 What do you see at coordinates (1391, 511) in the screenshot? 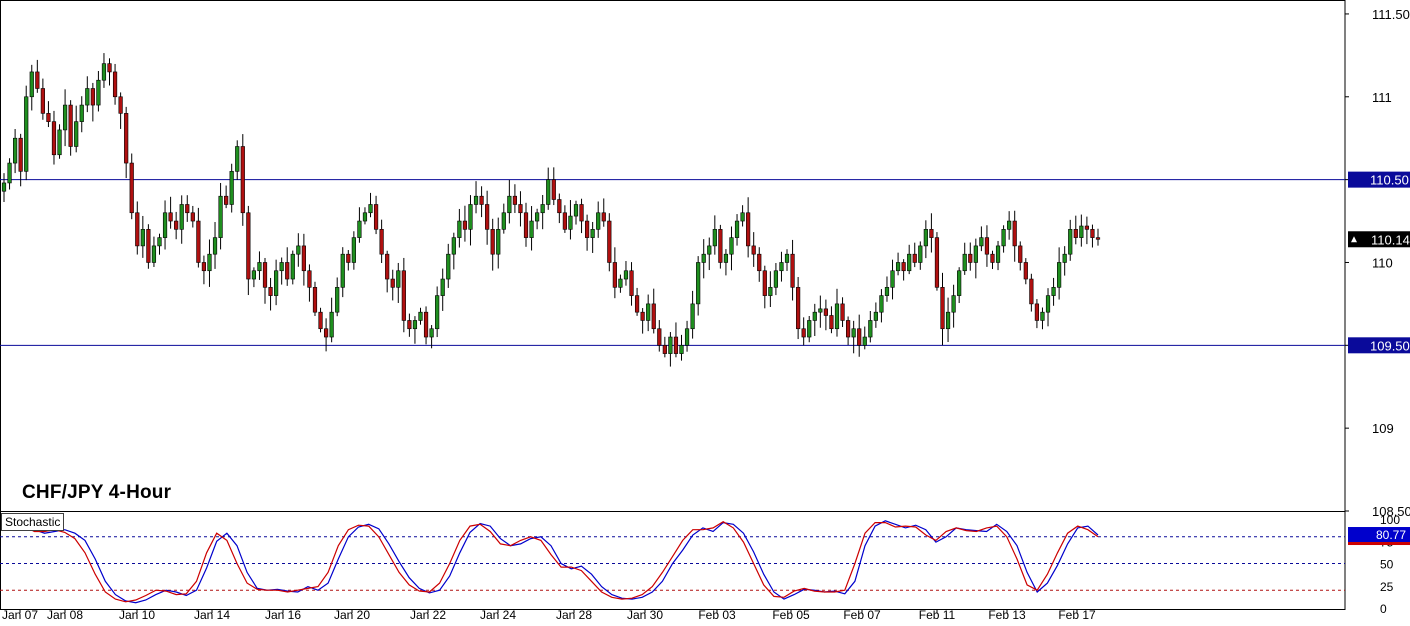
I see `y-tick-label: 108.50` at bounding box center [1391, 511].